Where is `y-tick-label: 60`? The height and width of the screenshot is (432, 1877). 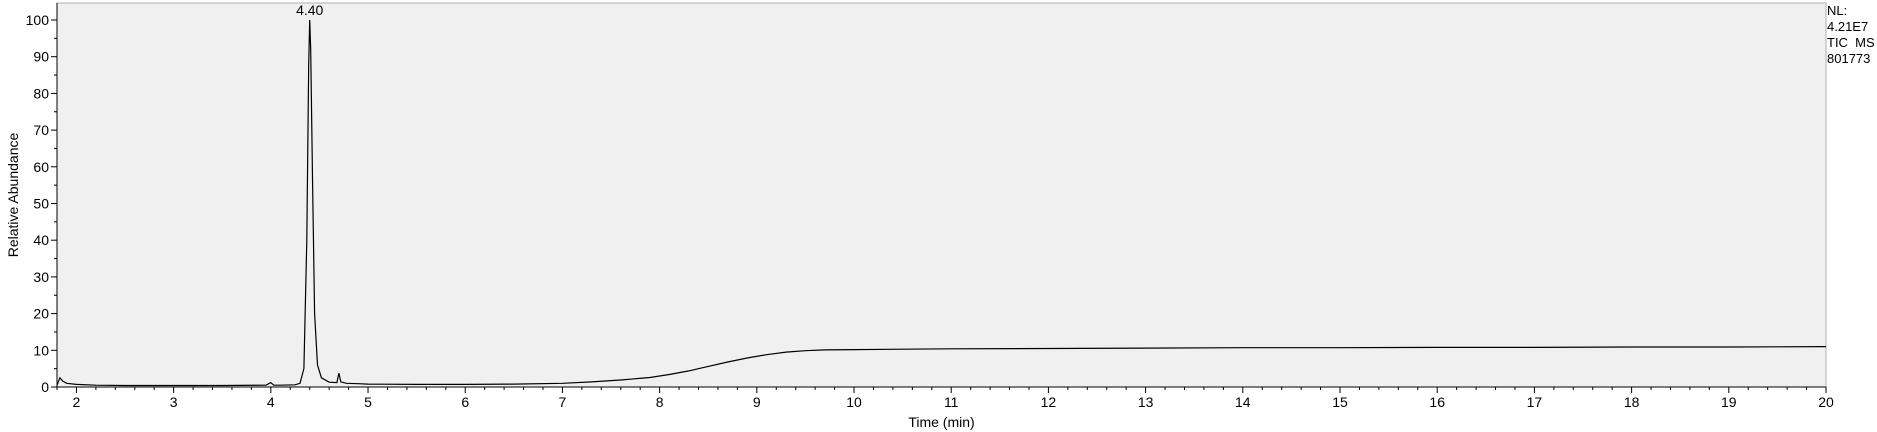
y-tick-label: 60 is located at coordinates (41, 167).